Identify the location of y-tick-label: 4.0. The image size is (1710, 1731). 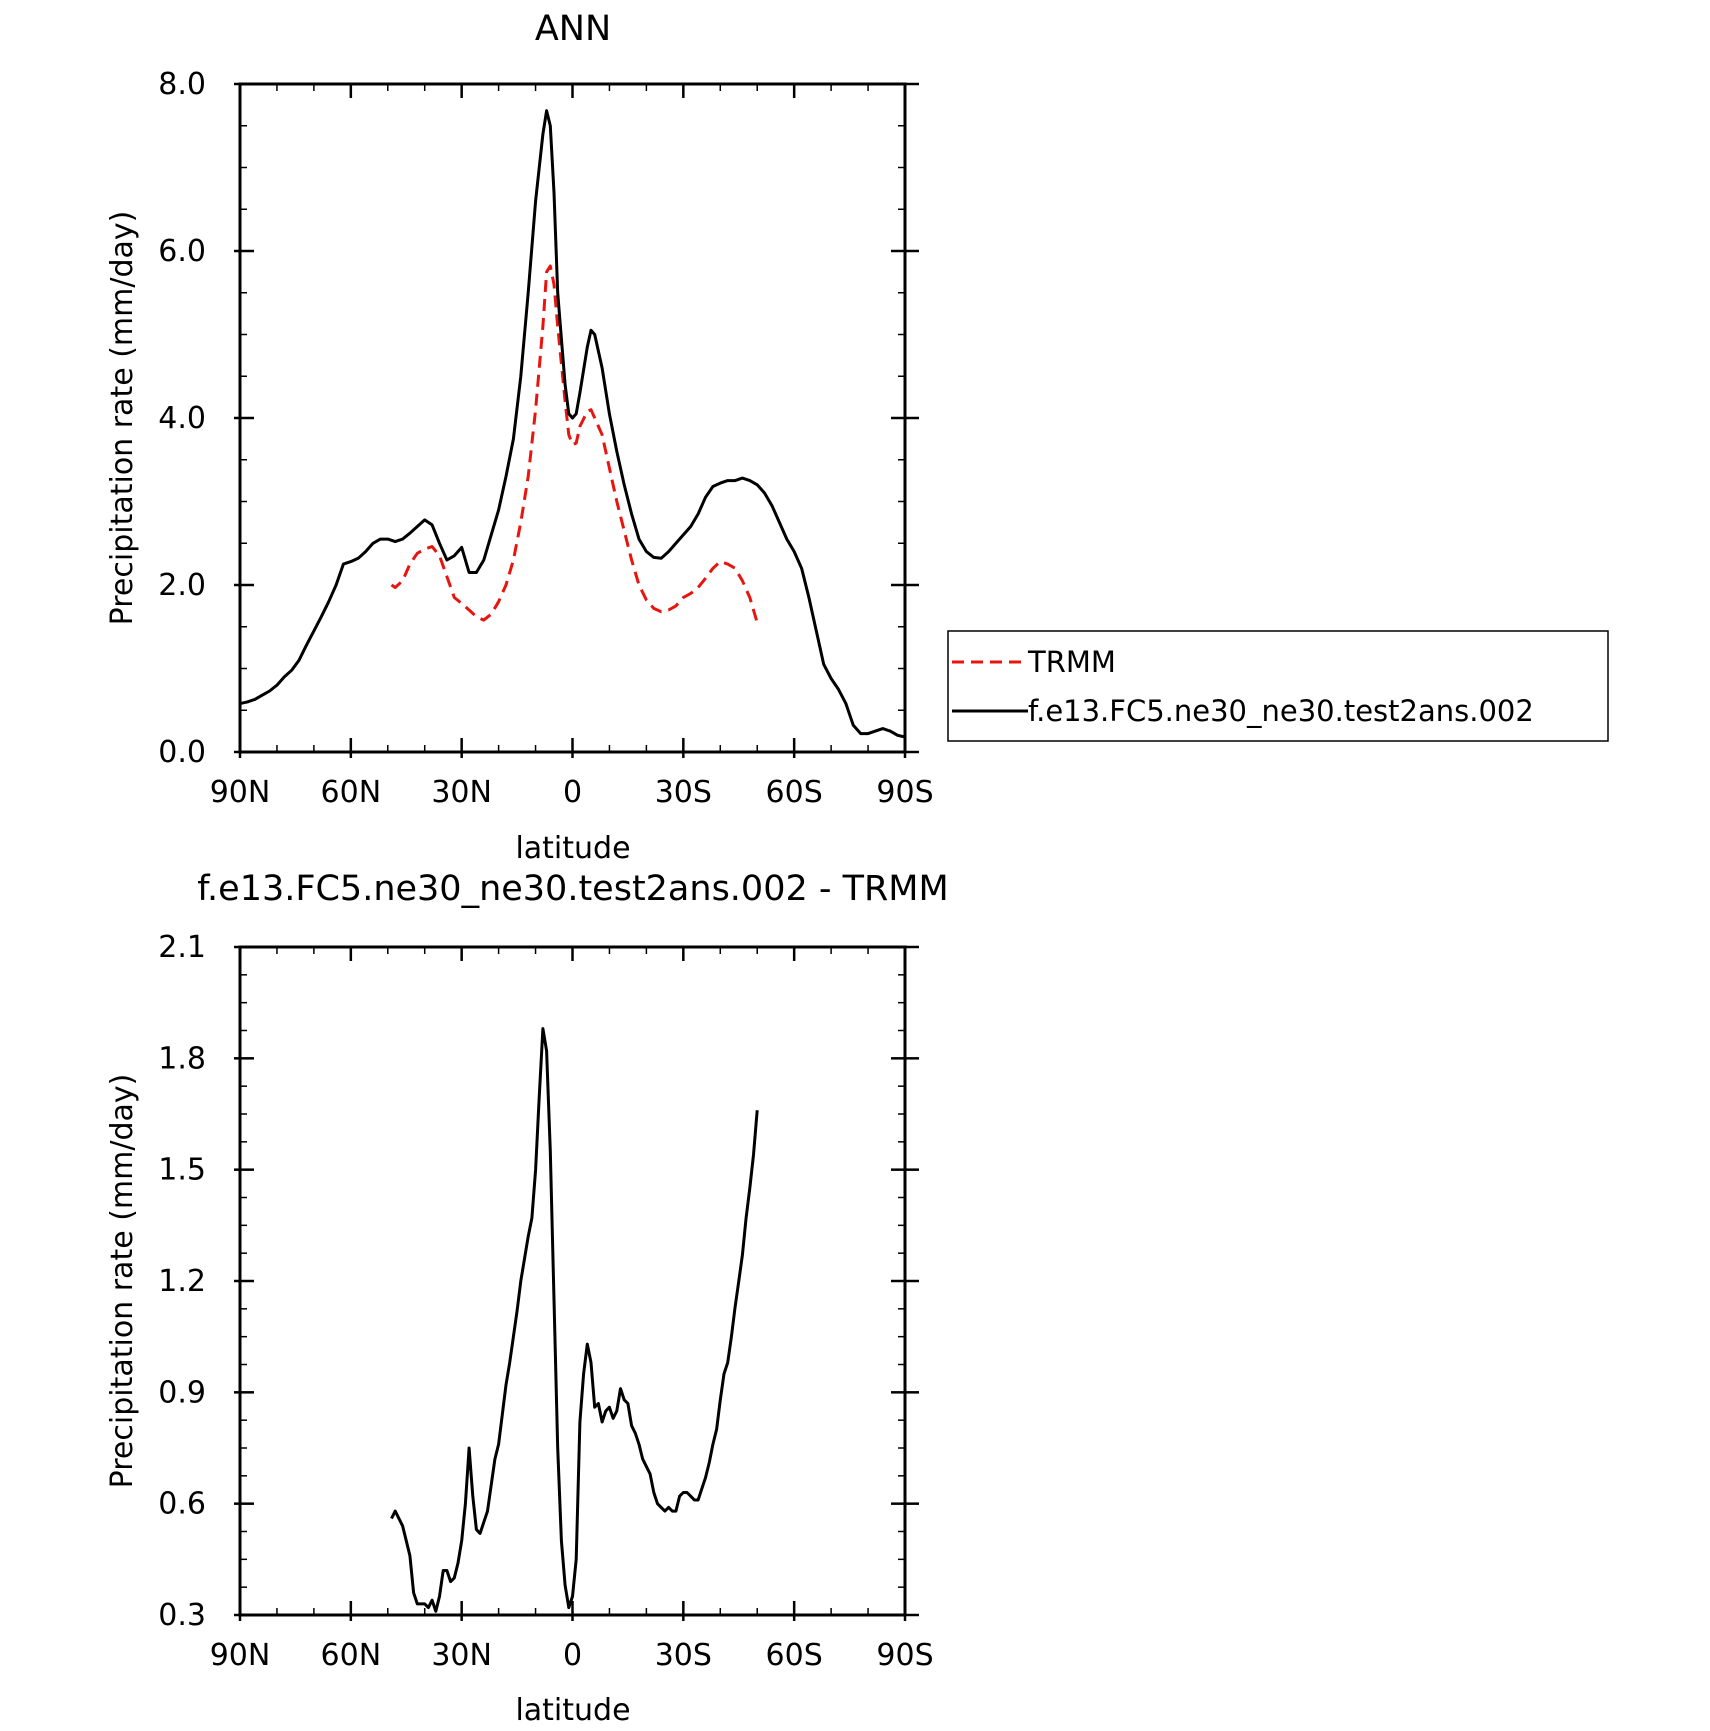
(182, 418).